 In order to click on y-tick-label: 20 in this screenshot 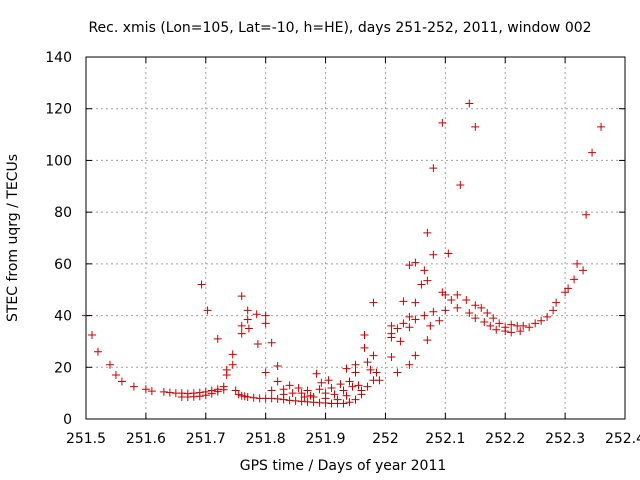, I will do `click(63, 368)`.